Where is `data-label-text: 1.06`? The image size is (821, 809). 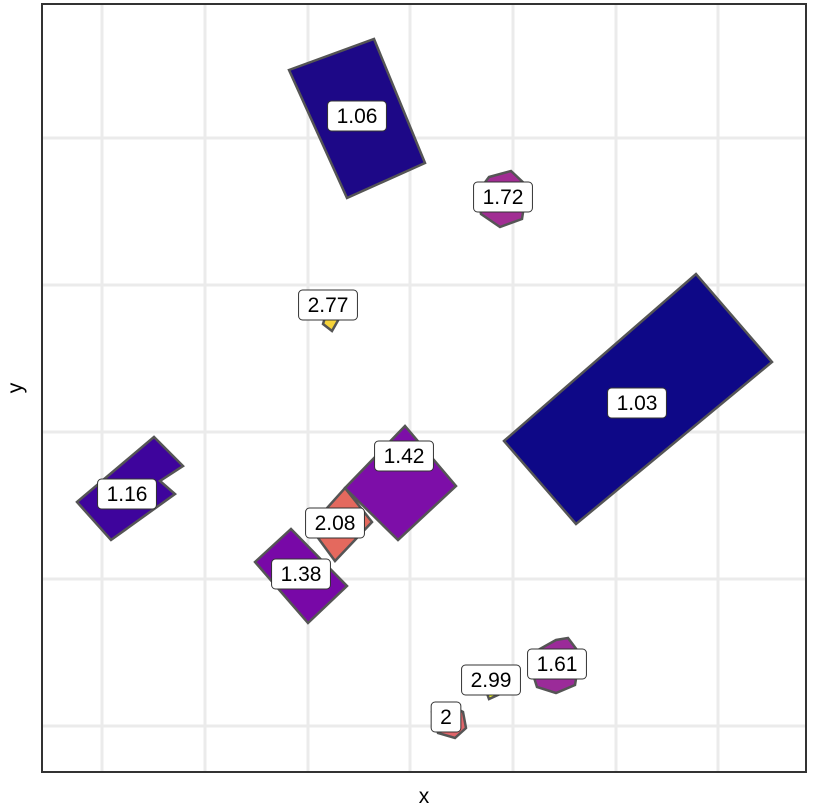
data-label-text: 1.06 is located at coordinates (357, 116).